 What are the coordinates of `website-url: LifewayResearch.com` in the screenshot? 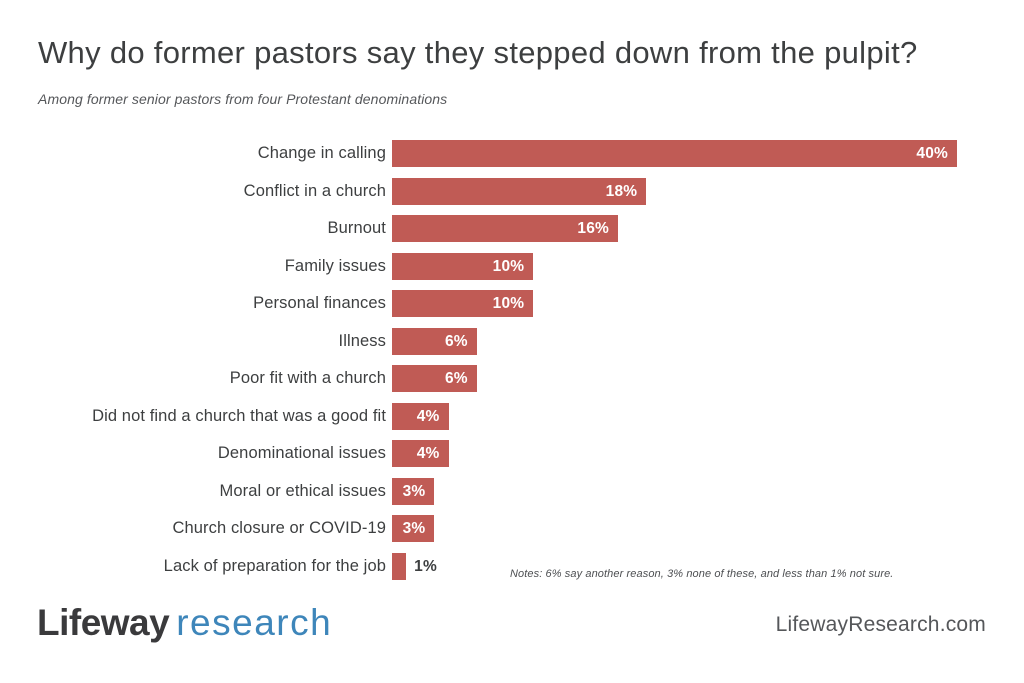 It's located at (880, 624).